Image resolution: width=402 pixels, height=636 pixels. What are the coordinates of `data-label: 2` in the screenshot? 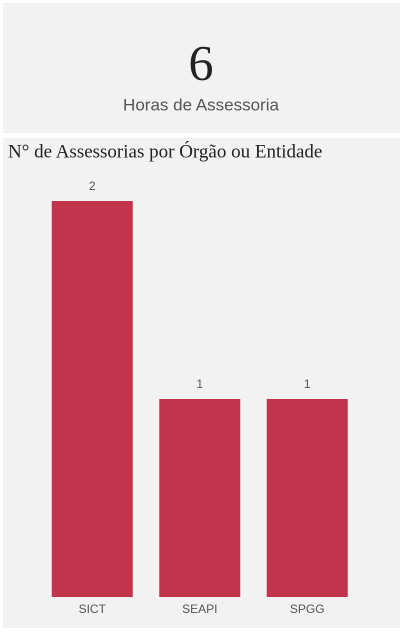 It's located at (92, 186).